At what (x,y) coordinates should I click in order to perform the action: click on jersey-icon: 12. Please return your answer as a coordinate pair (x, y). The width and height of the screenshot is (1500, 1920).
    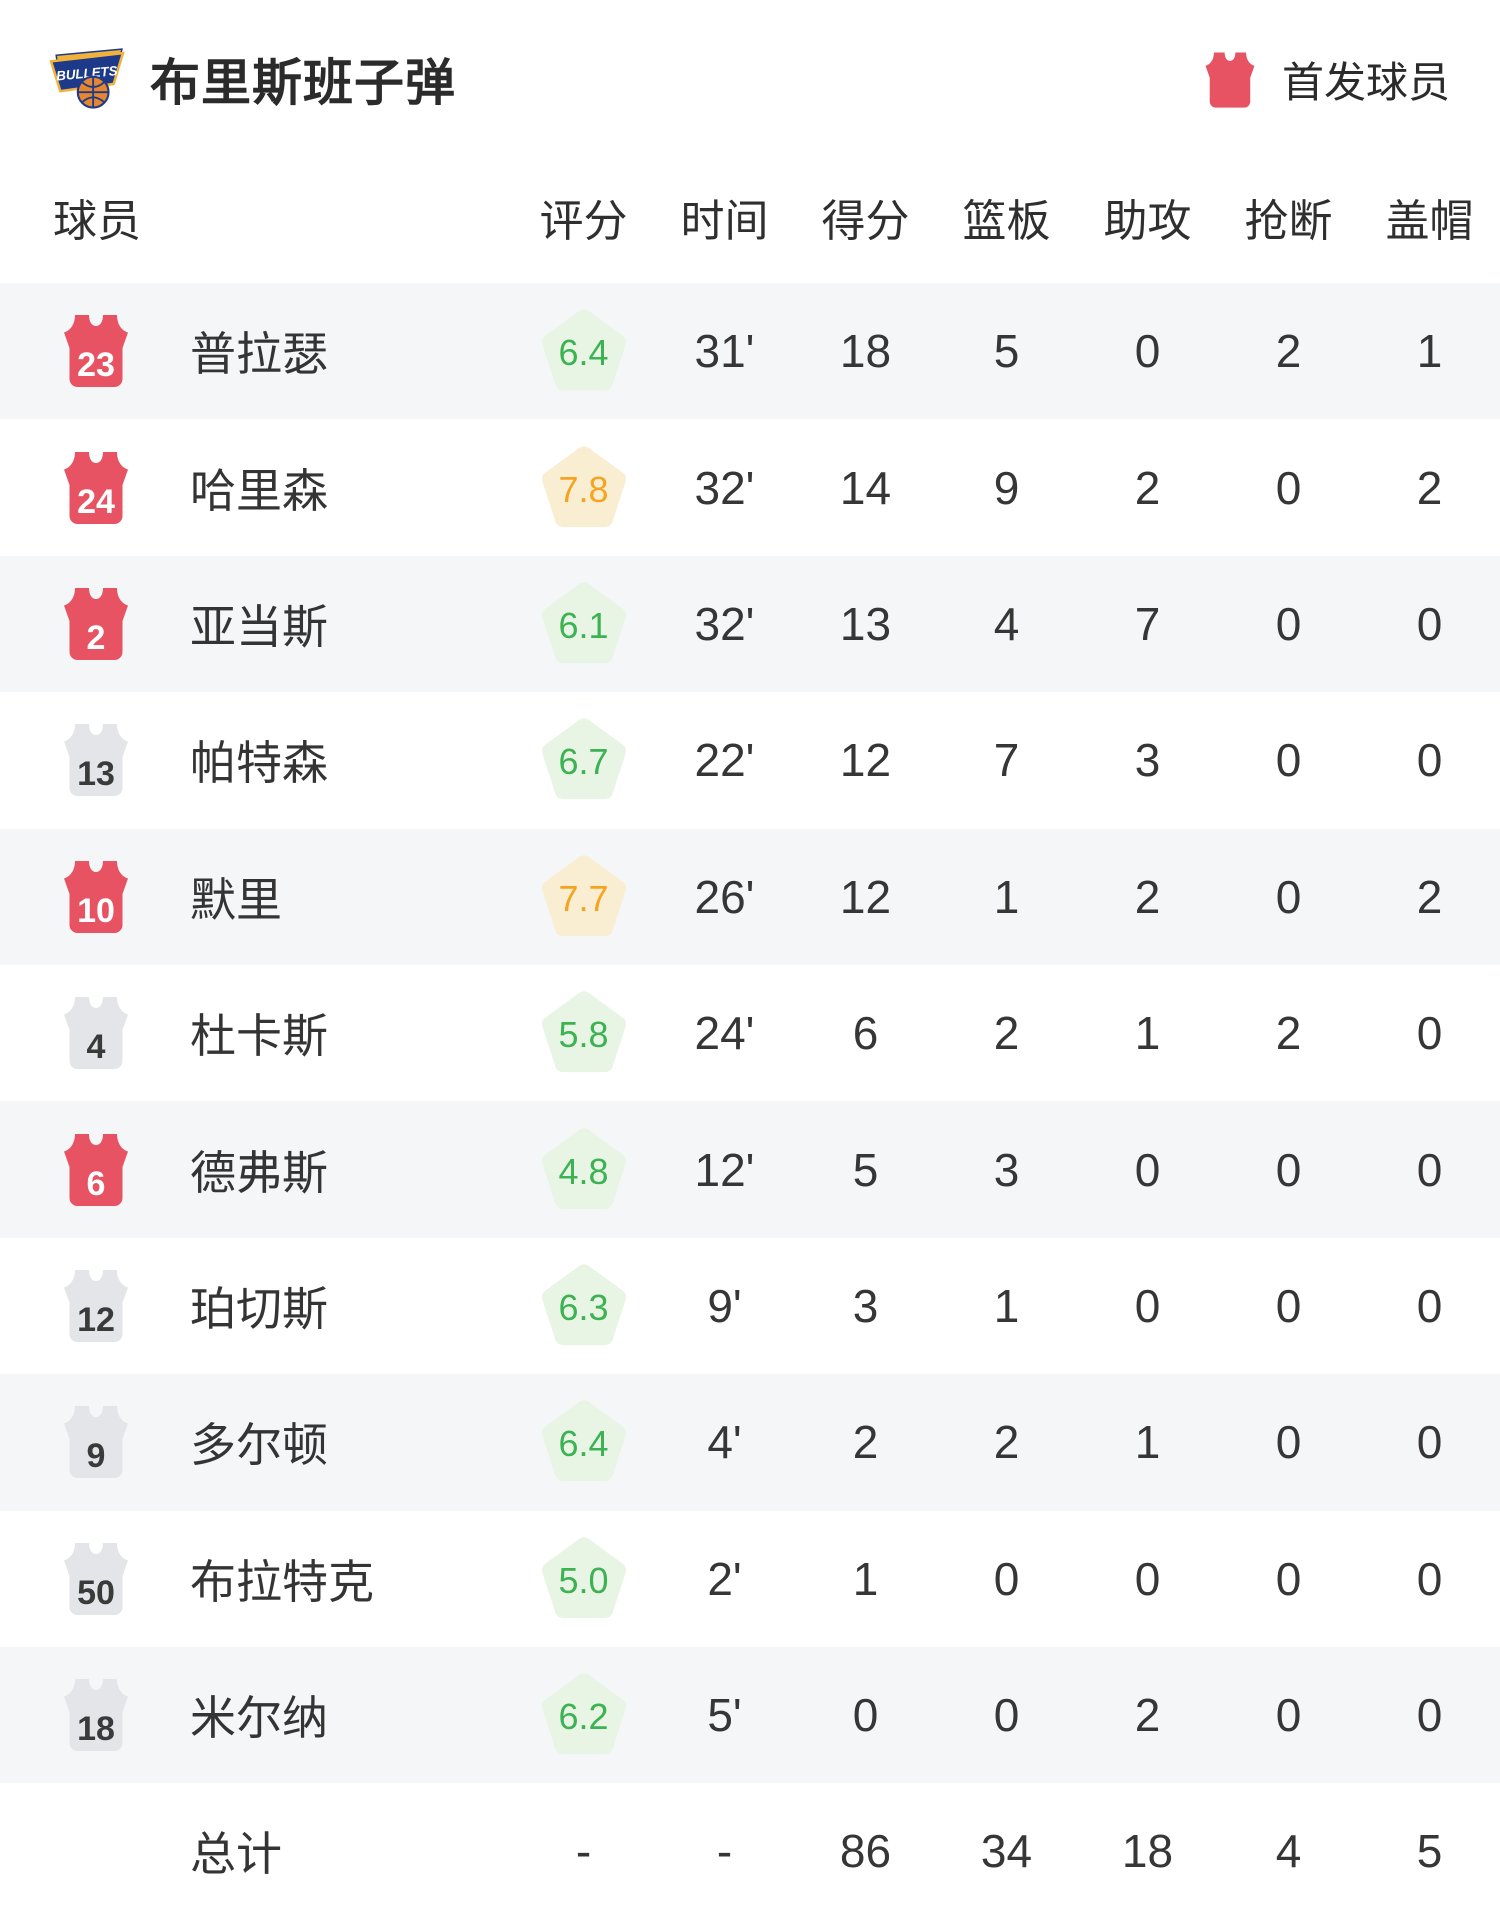
    Looking at the image, I should click on (96, 1306).